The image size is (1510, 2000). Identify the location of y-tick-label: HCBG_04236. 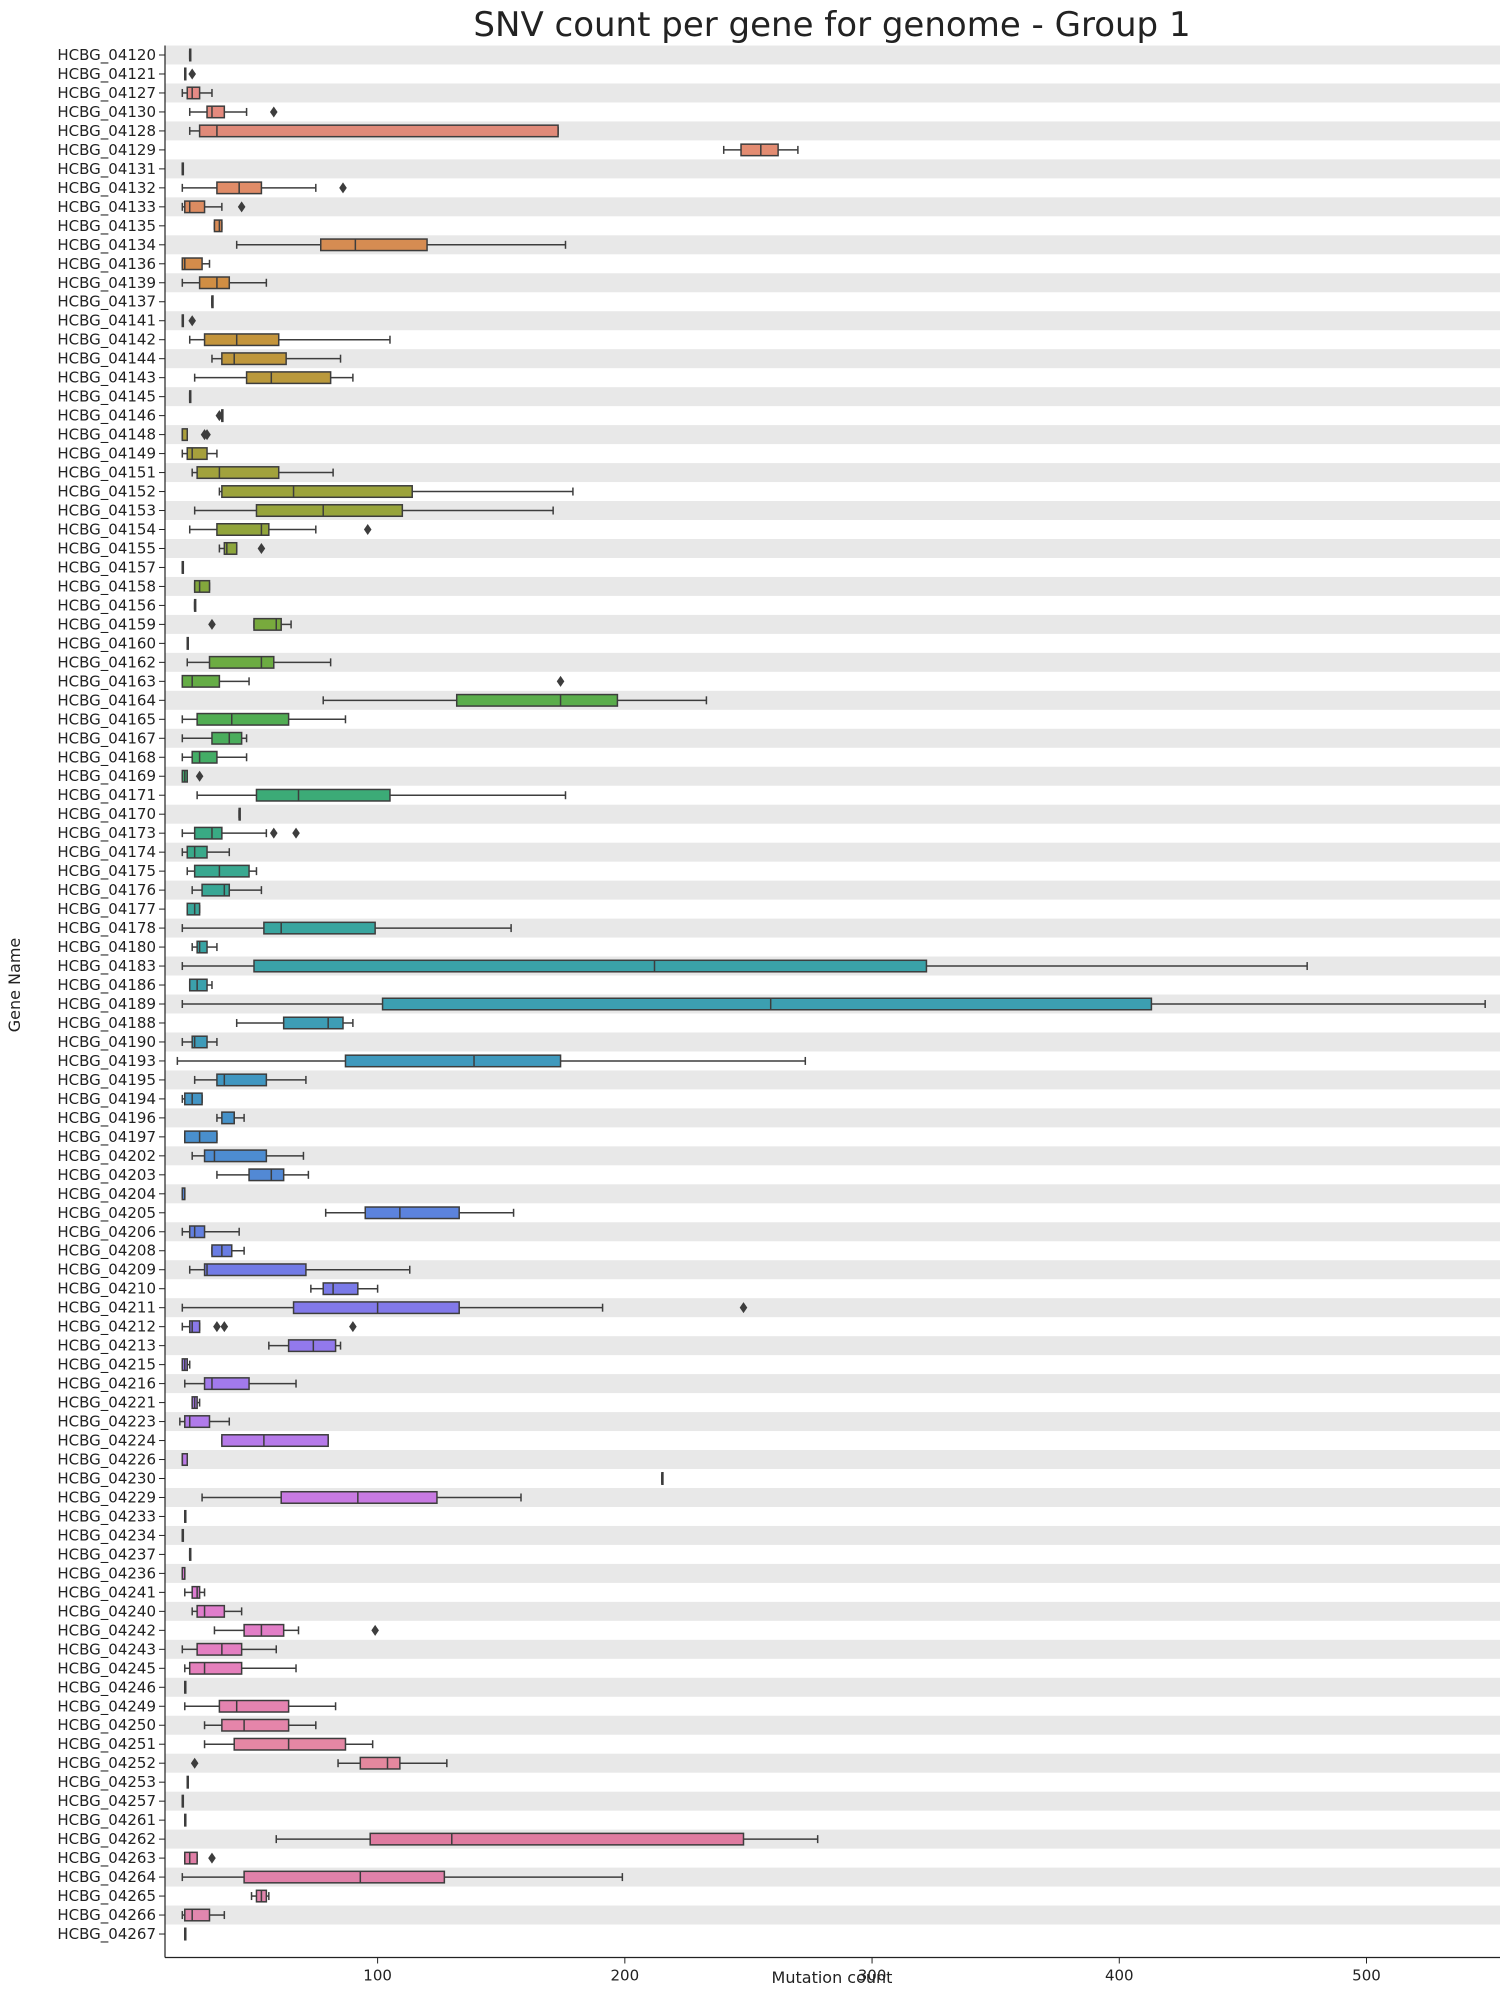
(106, 1573).